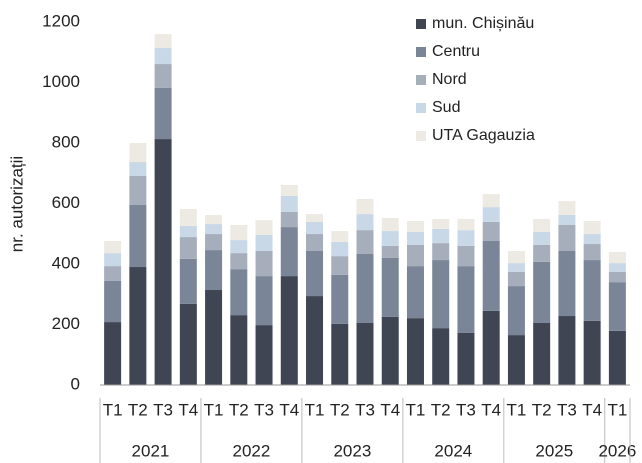  I want to click on legend-label: UTA Gagauzia, so click(483, 135).